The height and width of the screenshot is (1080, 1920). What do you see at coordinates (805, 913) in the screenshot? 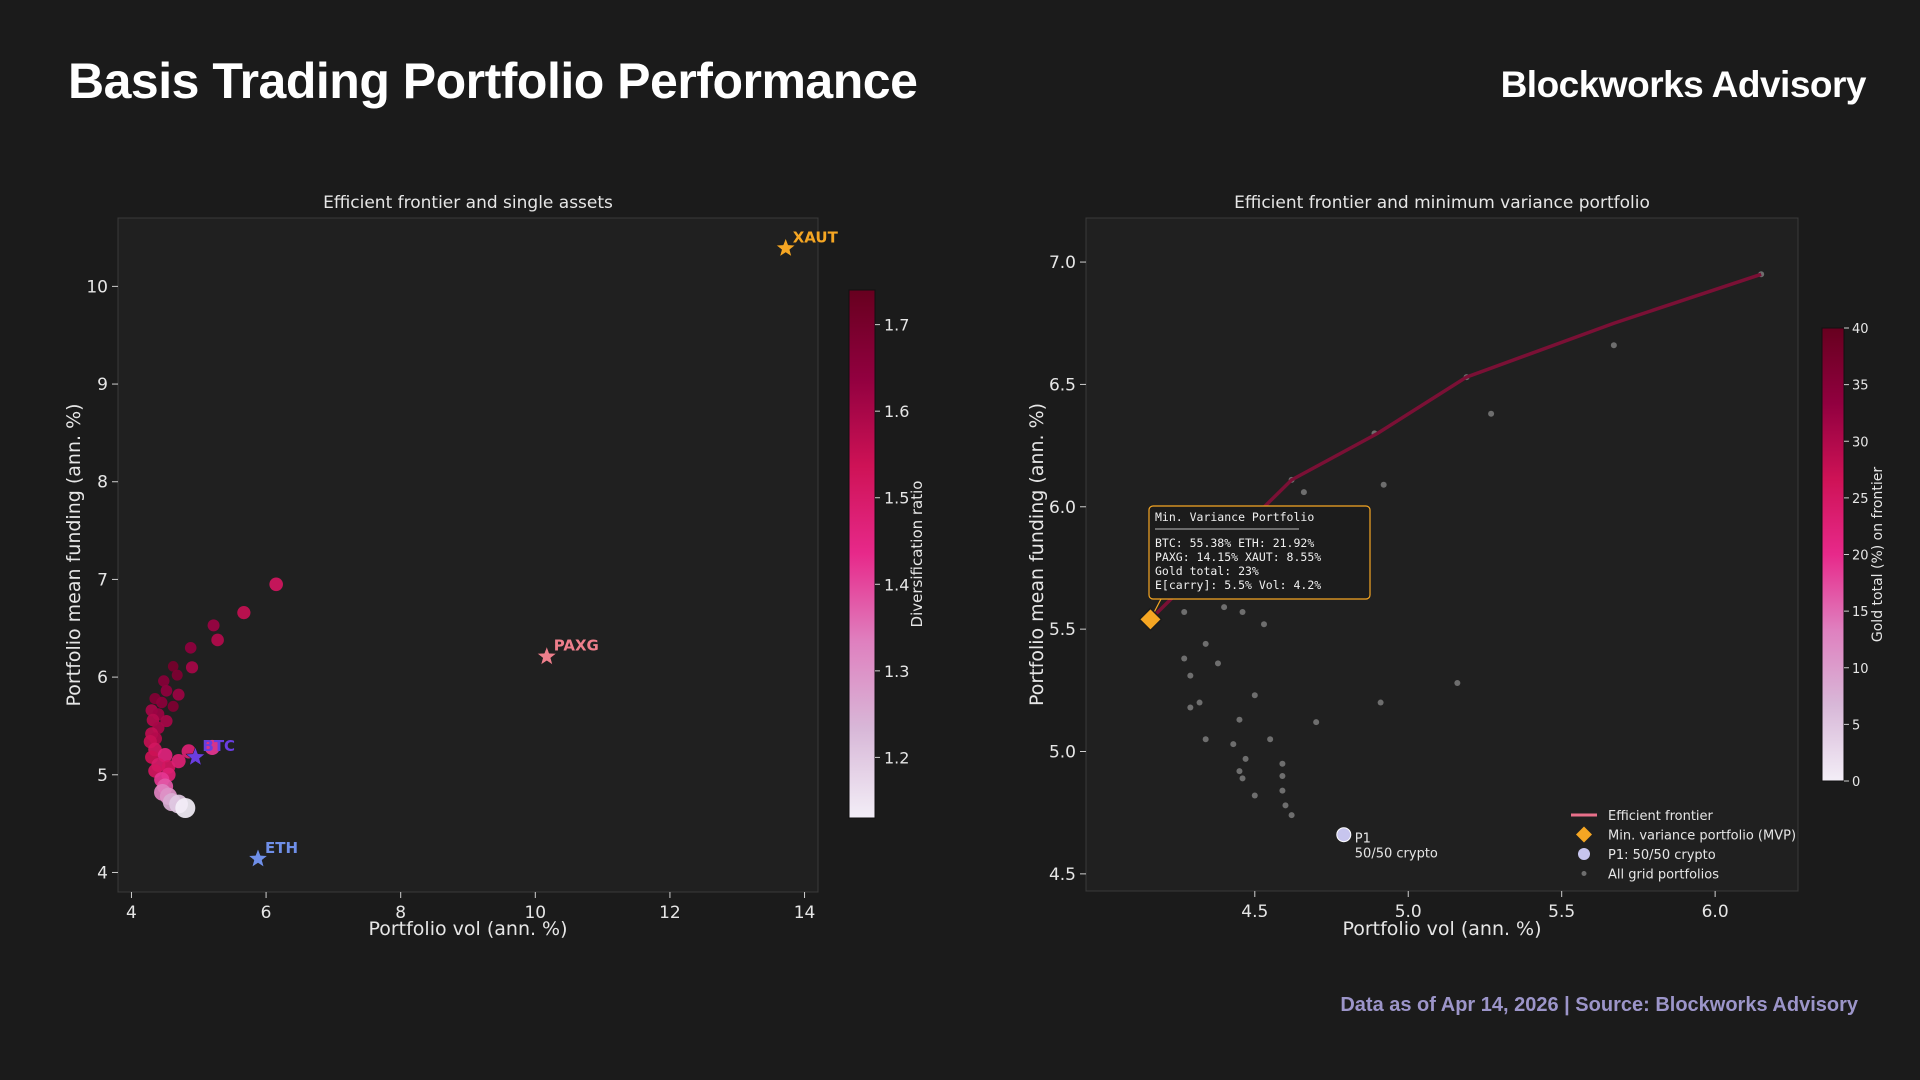
I see `x-tick-label: 14` at bounding box center [805, 913].